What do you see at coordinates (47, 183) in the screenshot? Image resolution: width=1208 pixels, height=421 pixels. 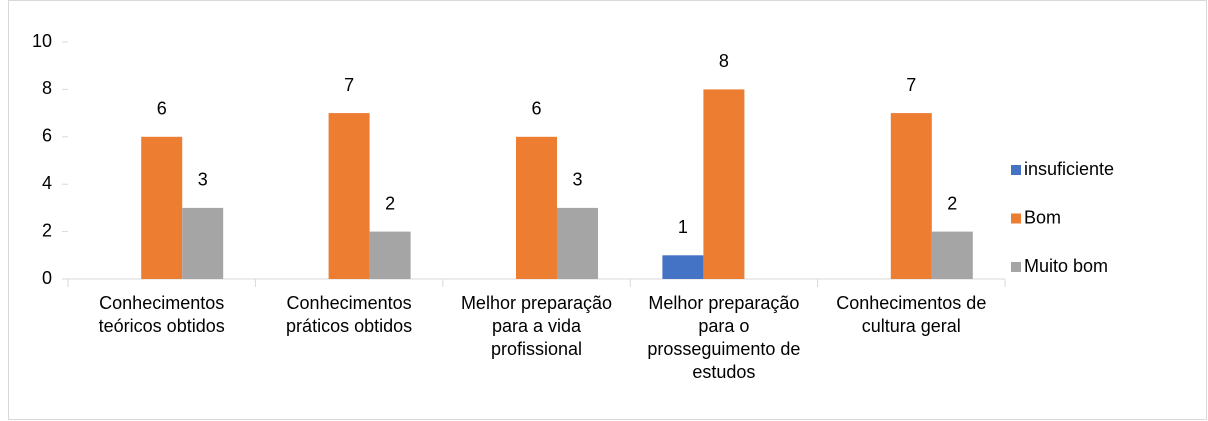 I see `y-tick-label: 4` at bounding box center [47, 183].